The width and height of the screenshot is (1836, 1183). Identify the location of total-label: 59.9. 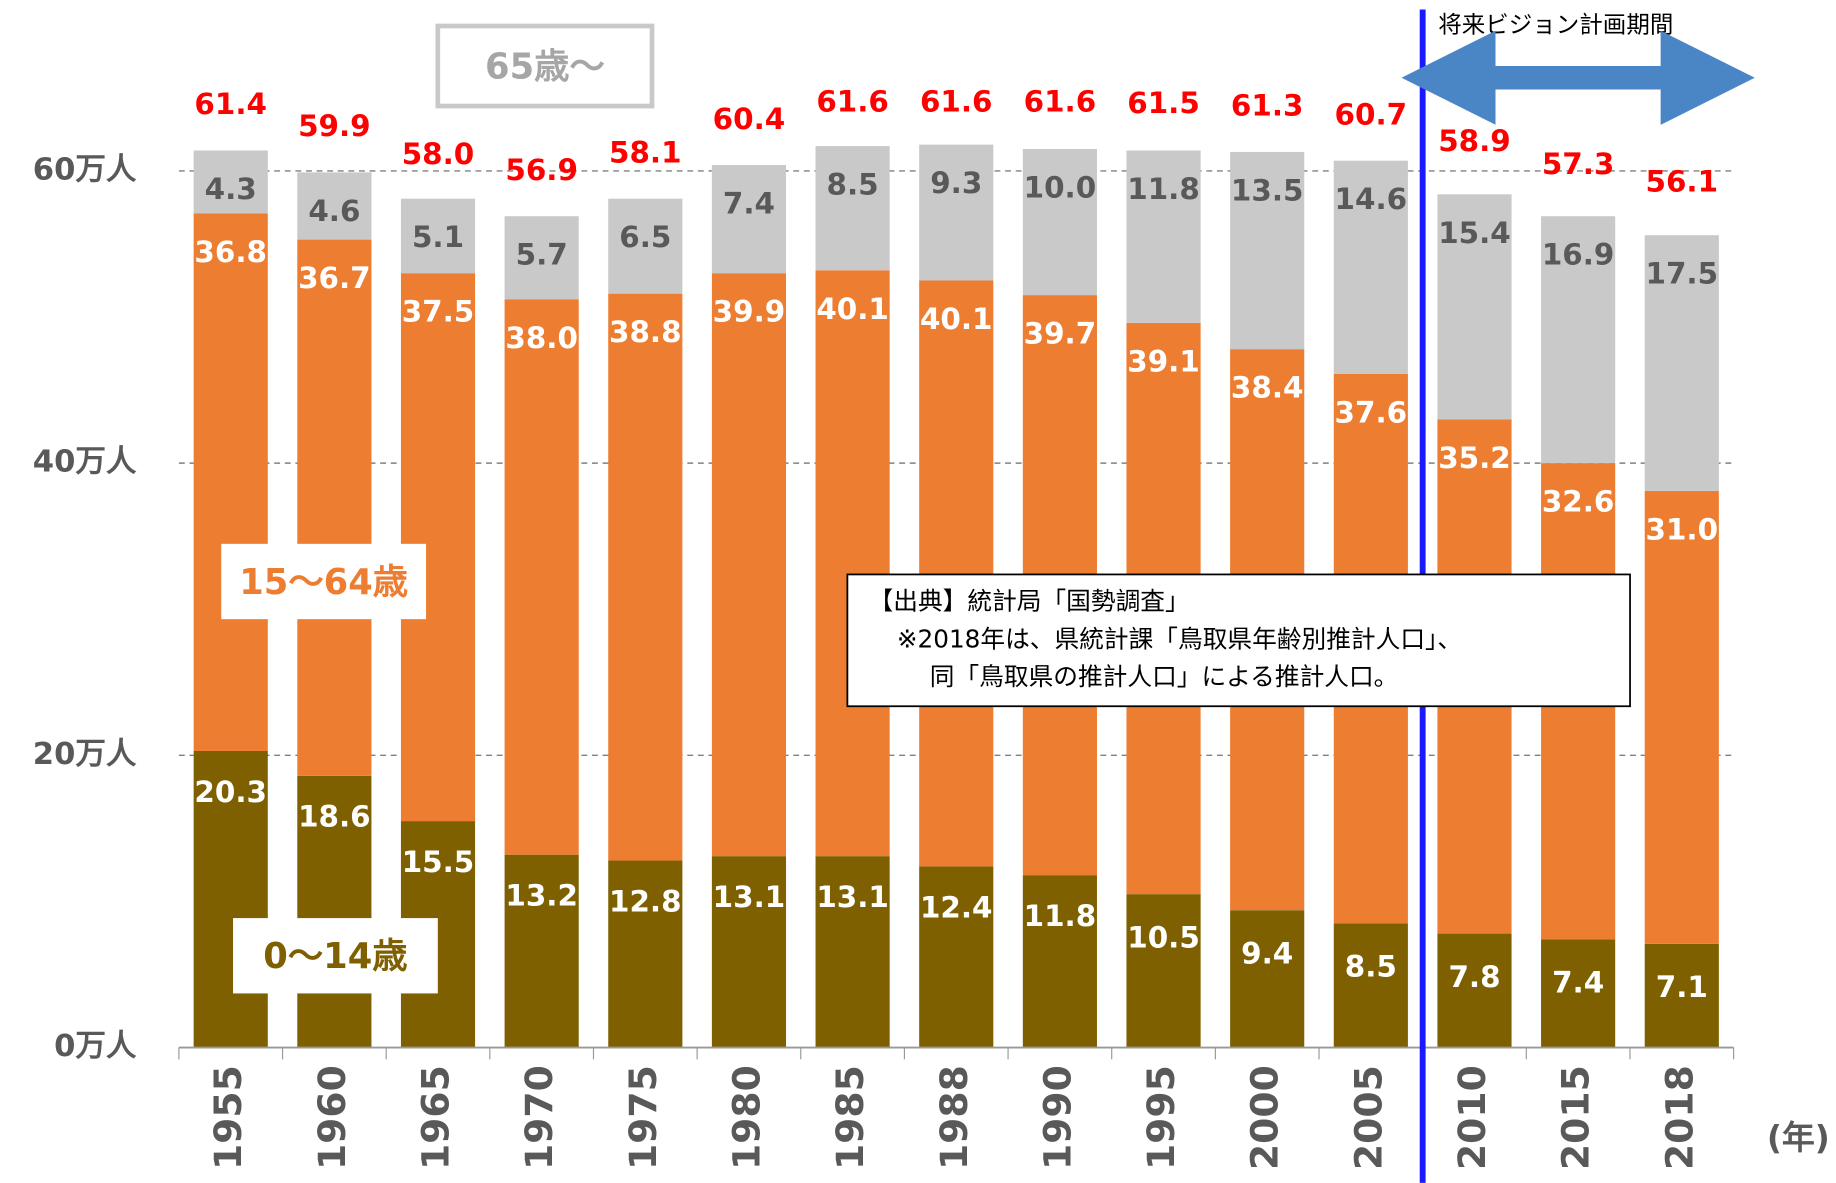
(334, 126).